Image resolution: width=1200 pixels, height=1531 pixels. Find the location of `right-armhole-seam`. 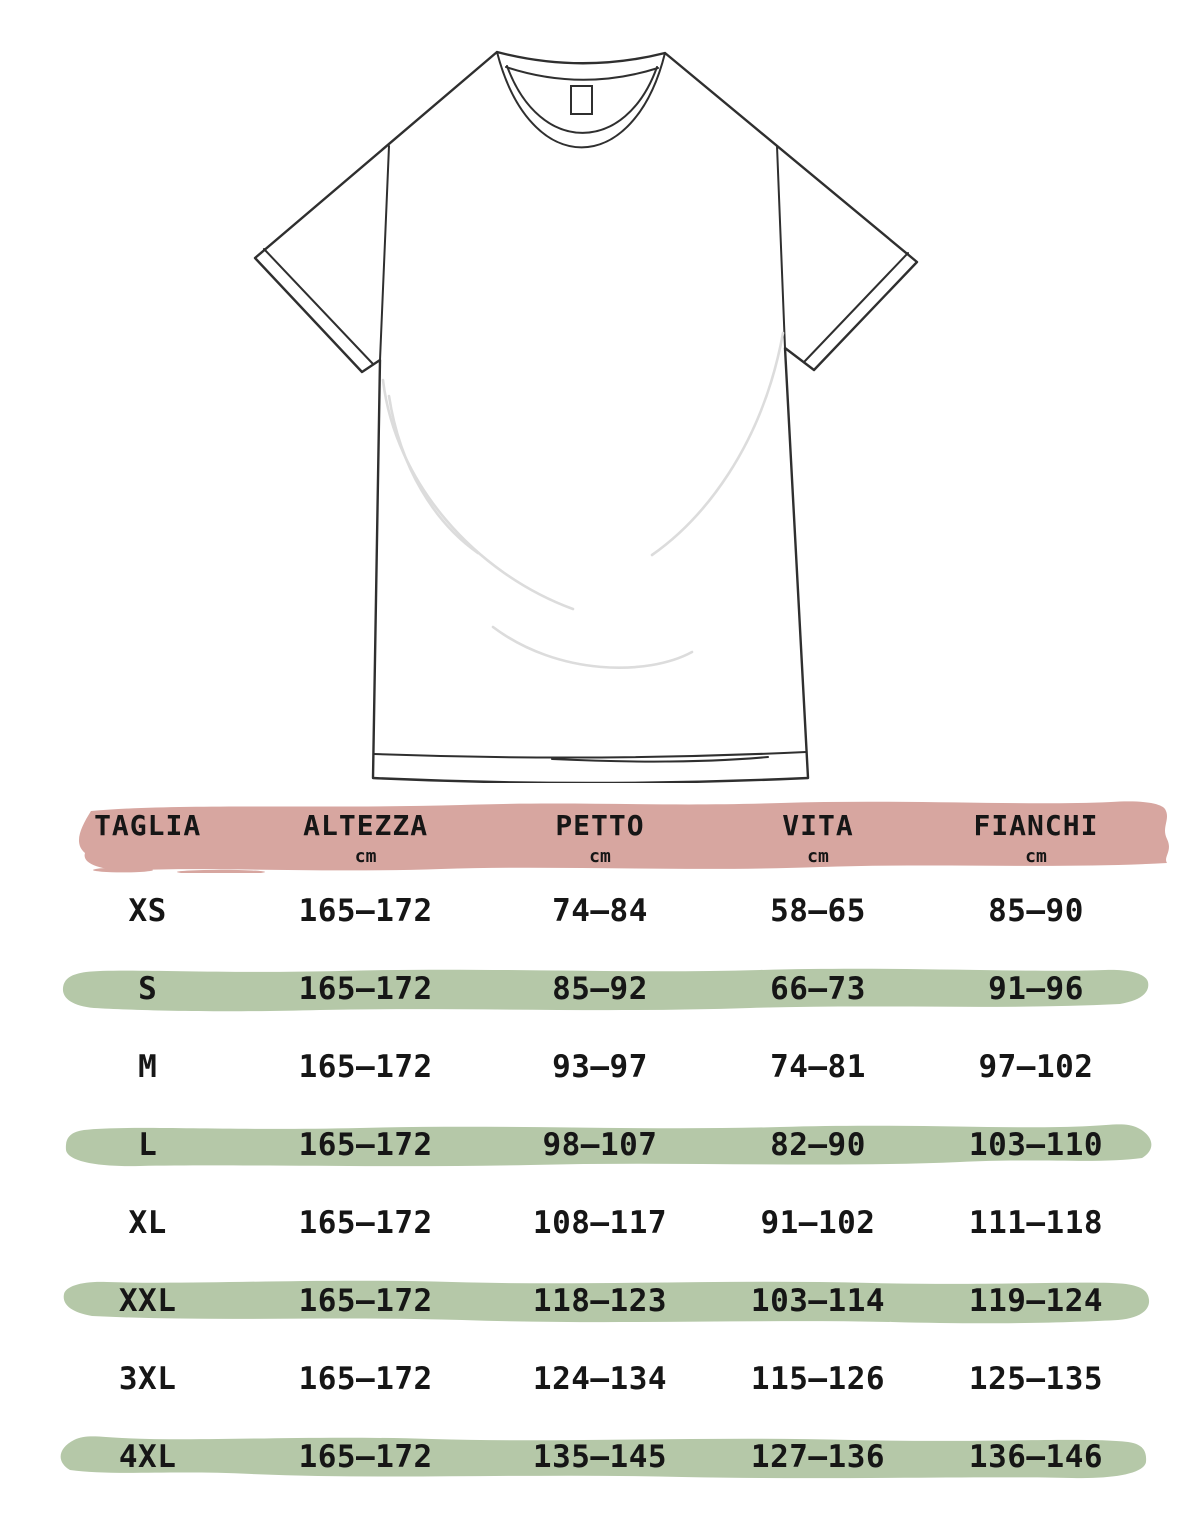

right-armhole-seam is located at coordinates (781, 247).